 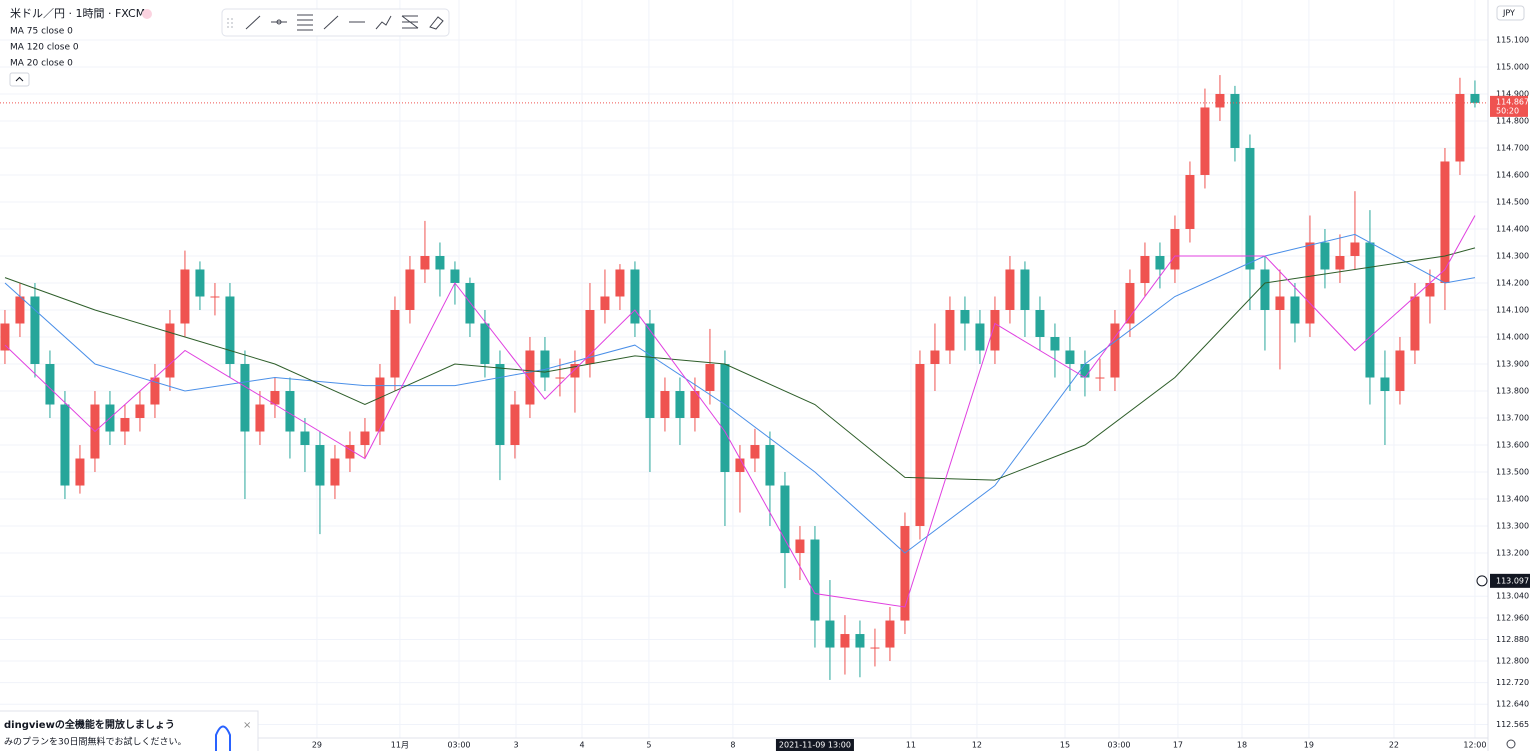 What do you see at coordinates (44, 48) in the screenshot?
I see `indicator-legend: MA 120 close 0` at bounding box center [44, 48].